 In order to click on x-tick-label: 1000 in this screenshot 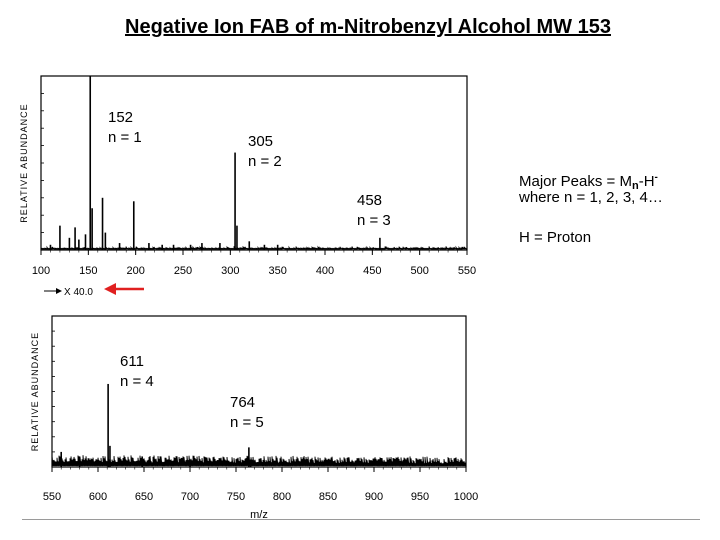, I will do `click(466, 497)`.